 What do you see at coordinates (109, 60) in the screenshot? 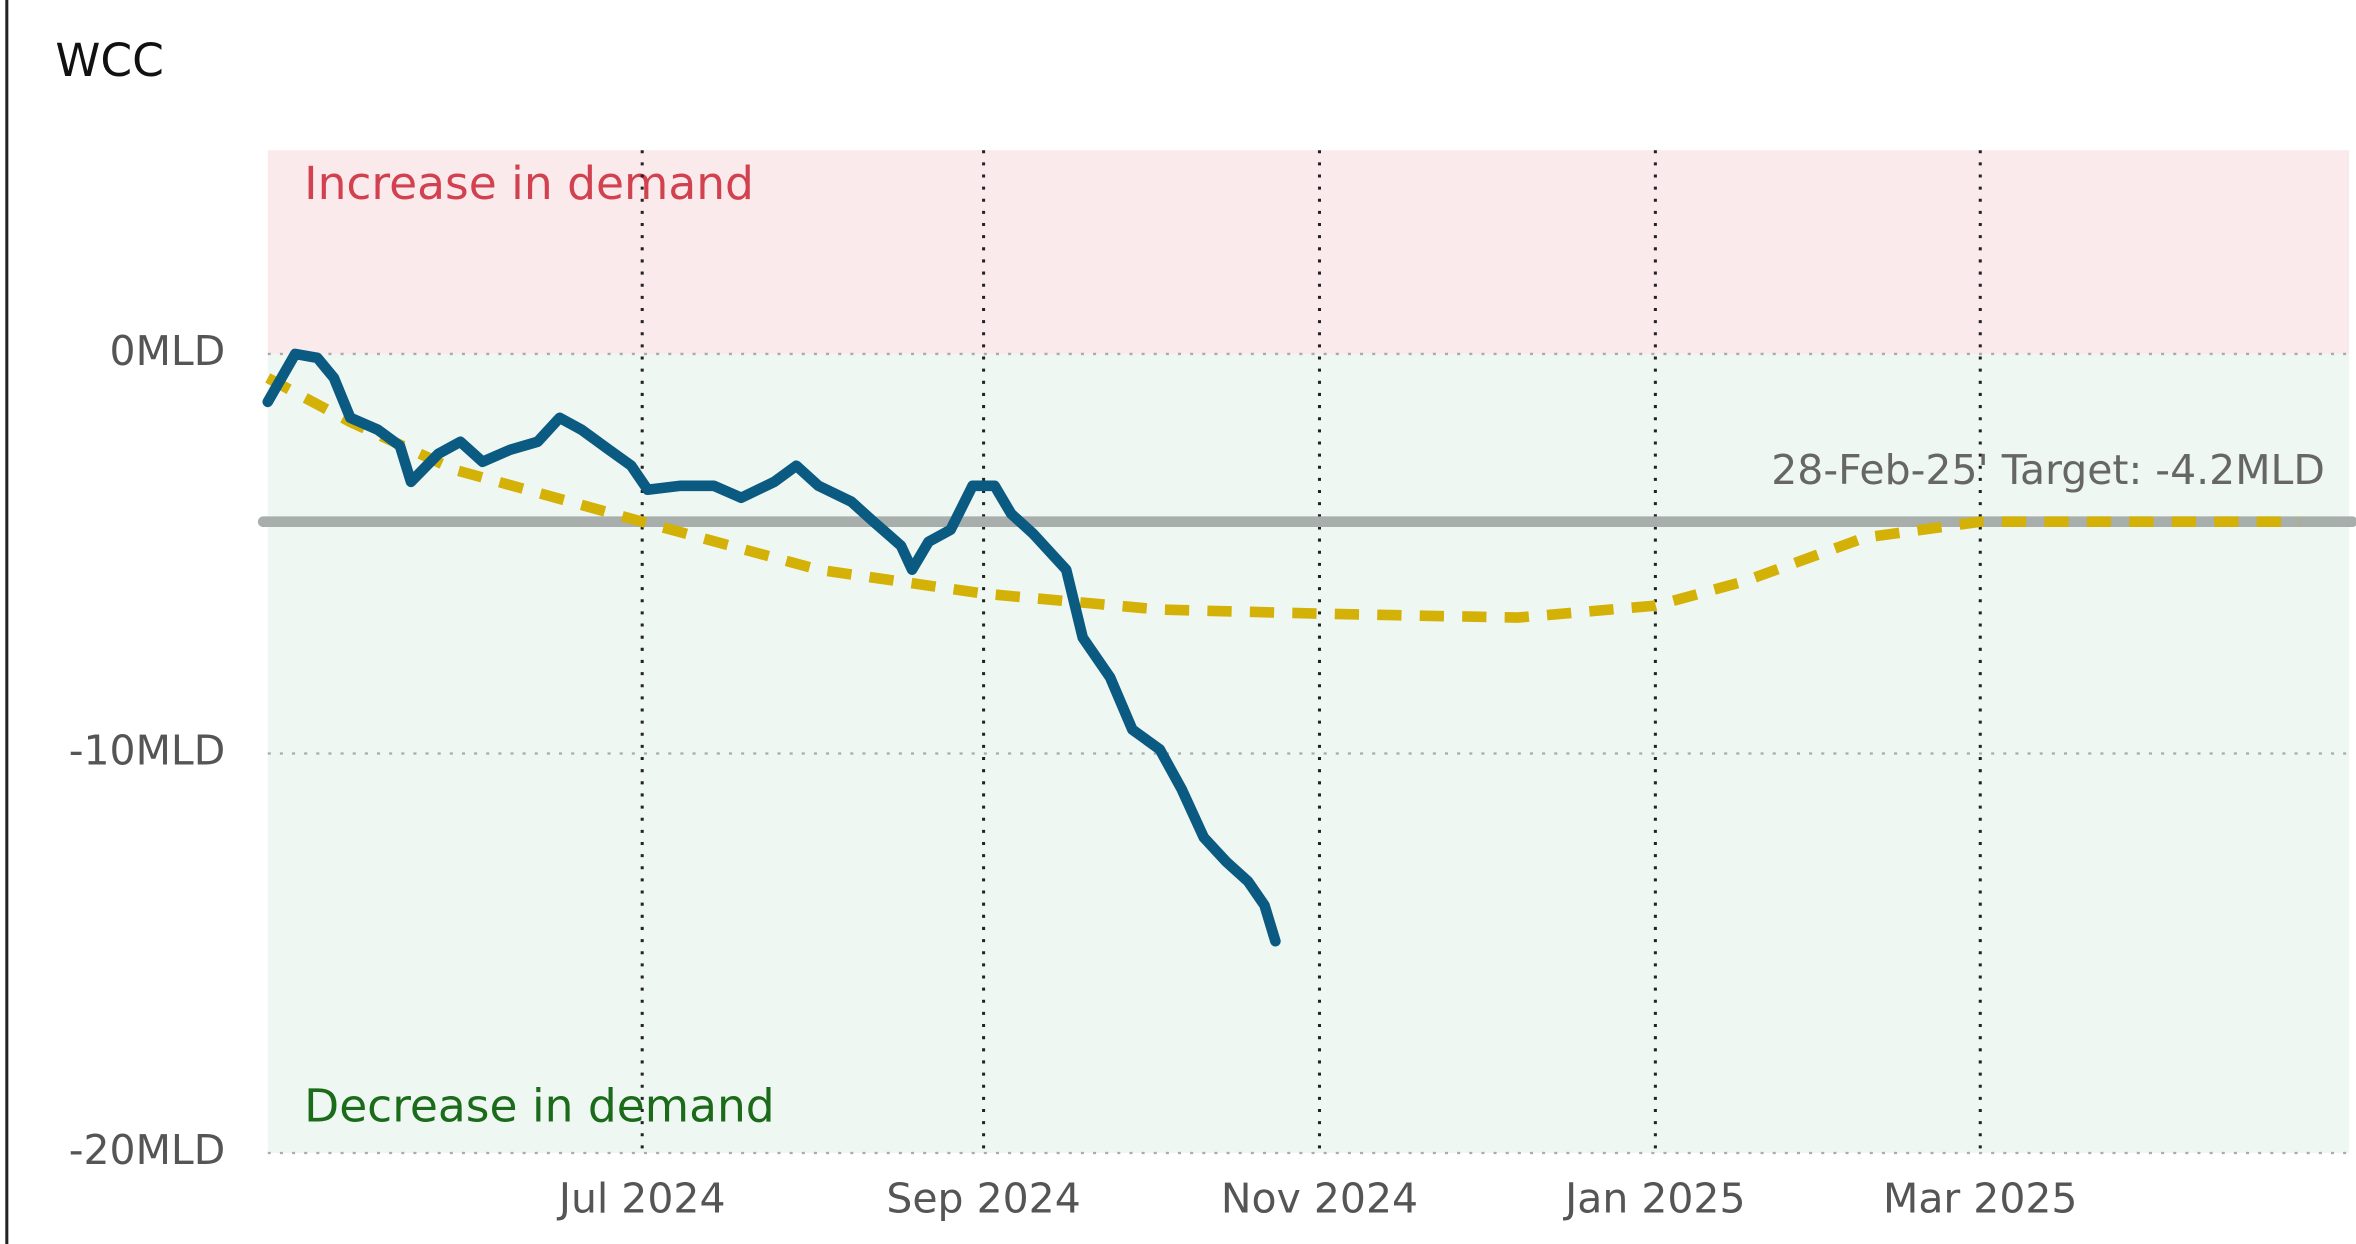
I see `chart-title: WCC` at bounding box center [109, 60].